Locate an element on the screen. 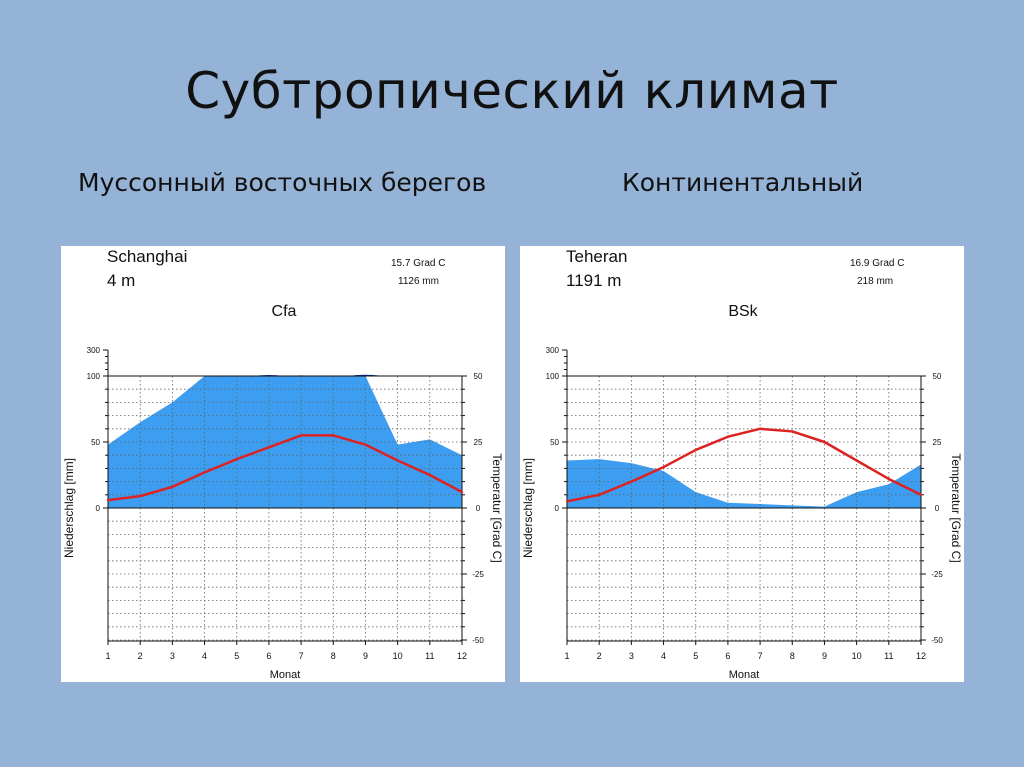  station-name: Schanghai is located at coordinates (147, 256).